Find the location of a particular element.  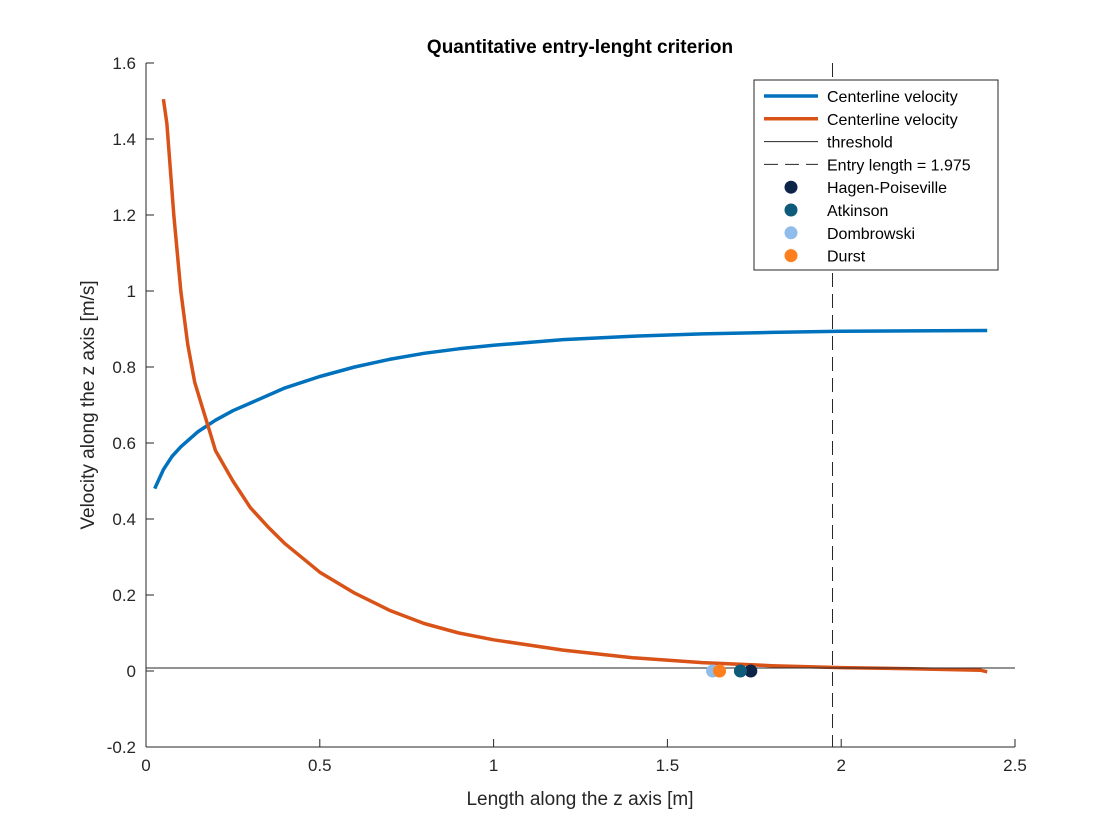

x-tick-label: 1 is located at coordinates (493, 765).